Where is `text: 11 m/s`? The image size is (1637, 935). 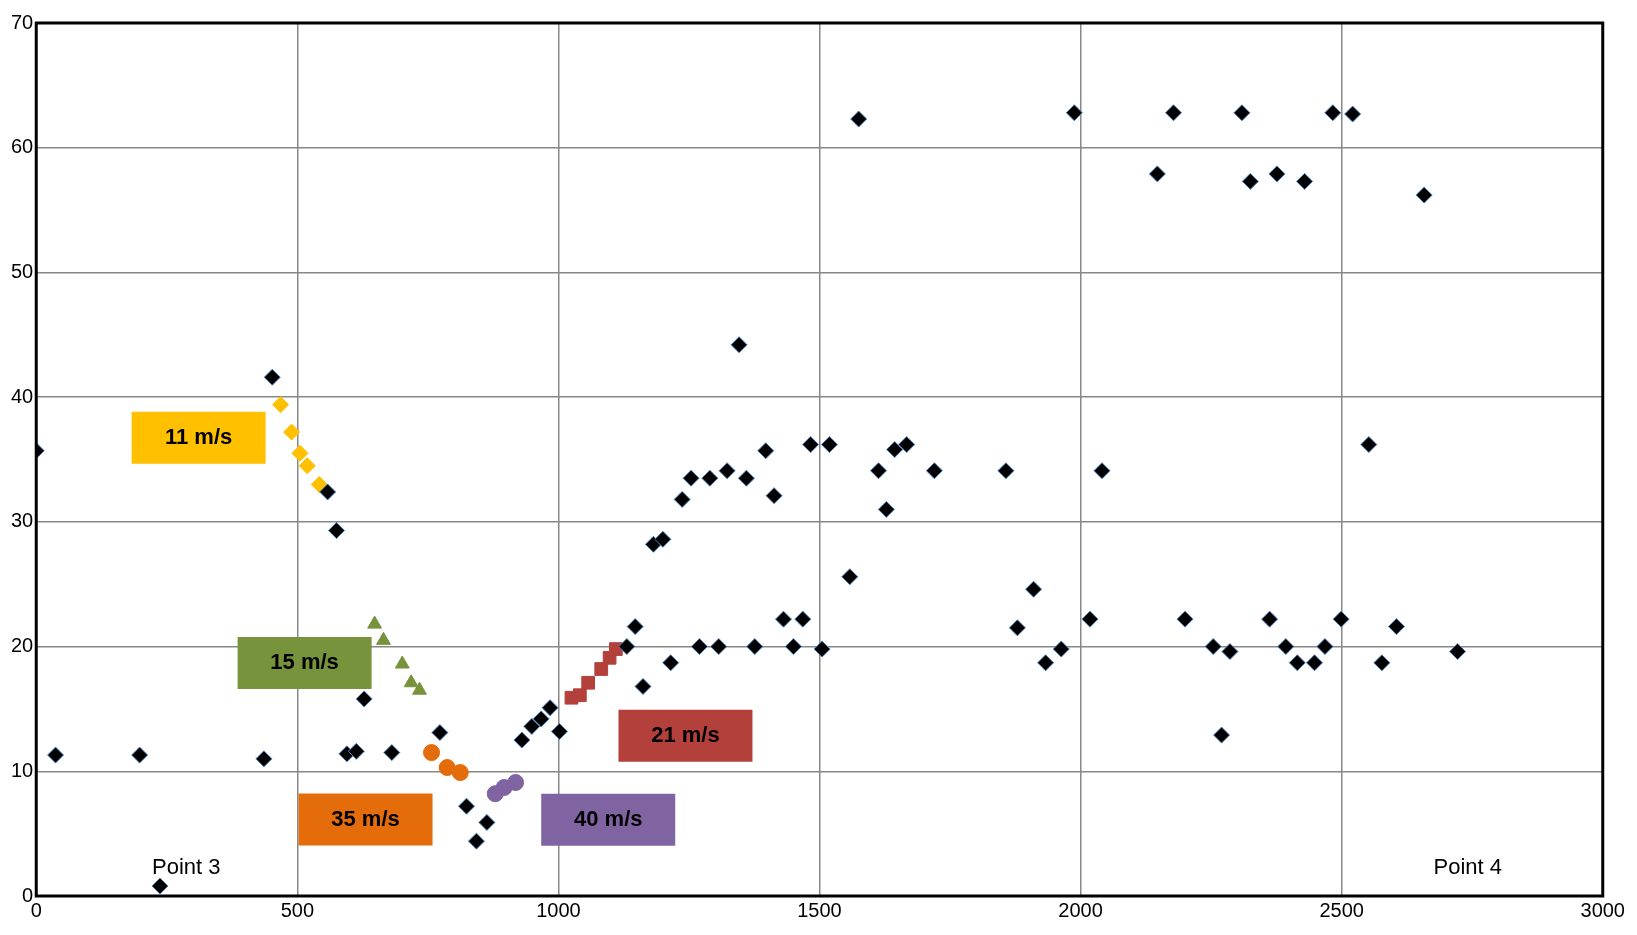
text: 11 m/s is located at coordinates (198, 436).